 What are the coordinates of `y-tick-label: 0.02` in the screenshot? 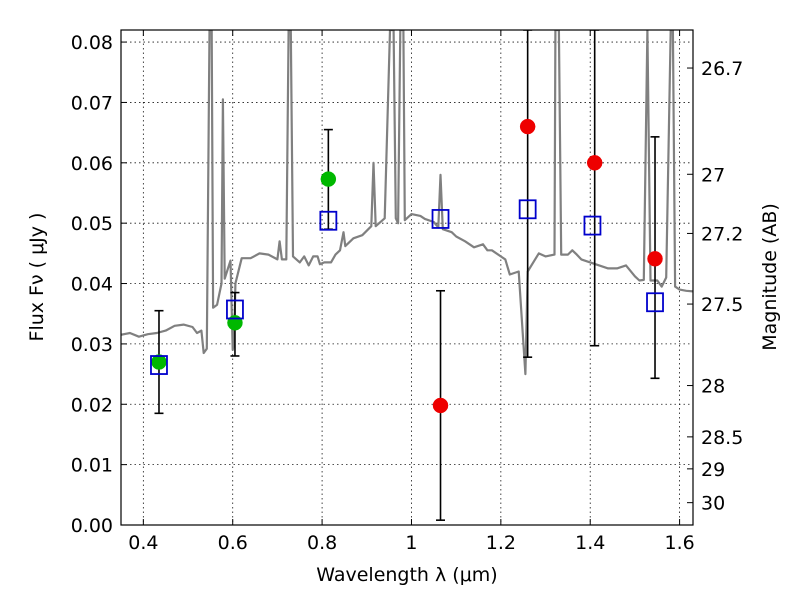 It's located at (92, 405).